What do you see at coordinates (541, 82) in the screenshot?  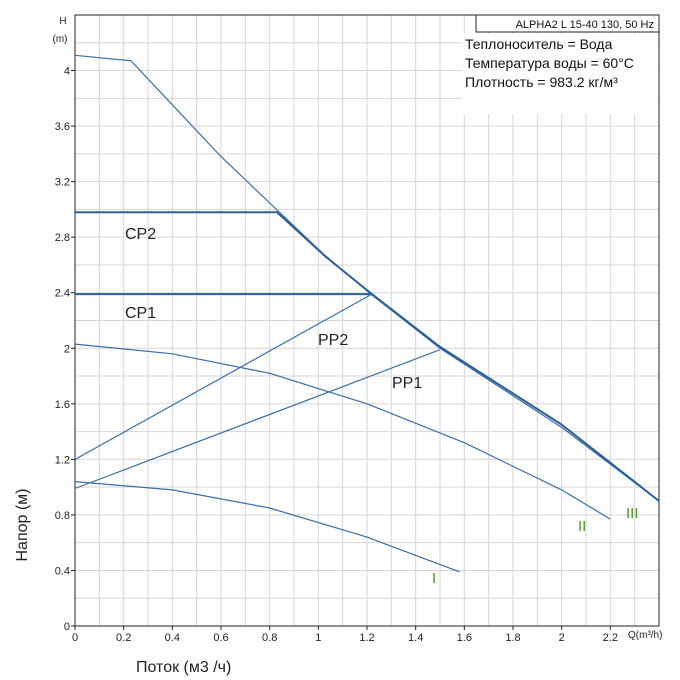 I see `info-line-density: Плотность = 983.2 кг/м³` at bounding box center [541, 82].